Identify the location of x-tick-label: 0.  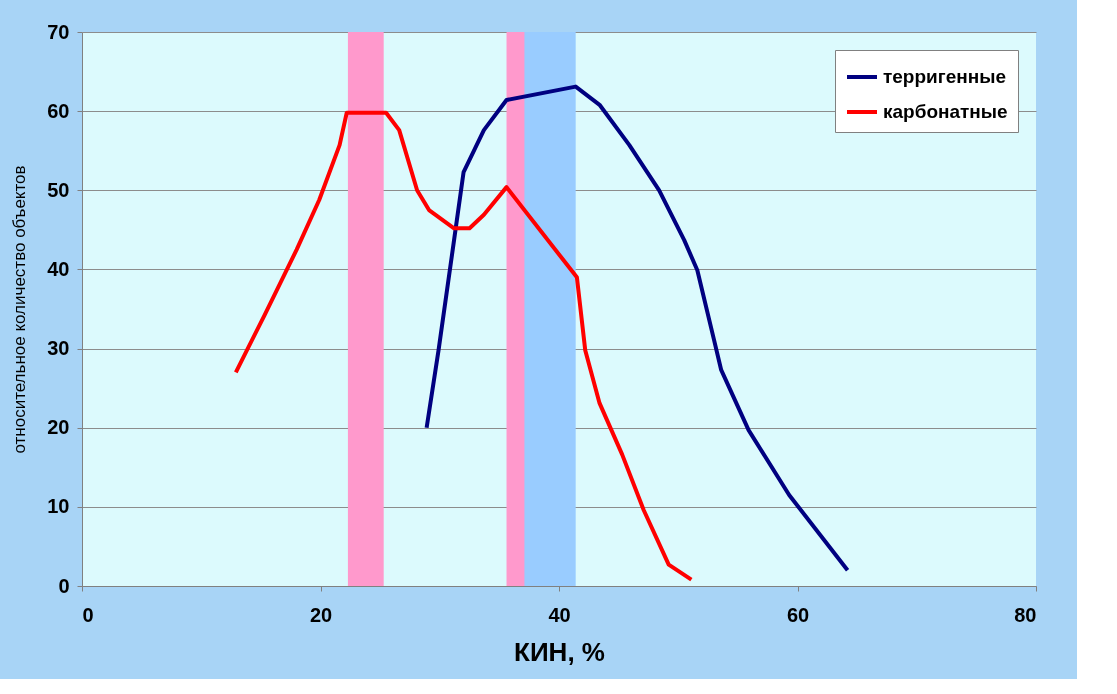
(88, 614).